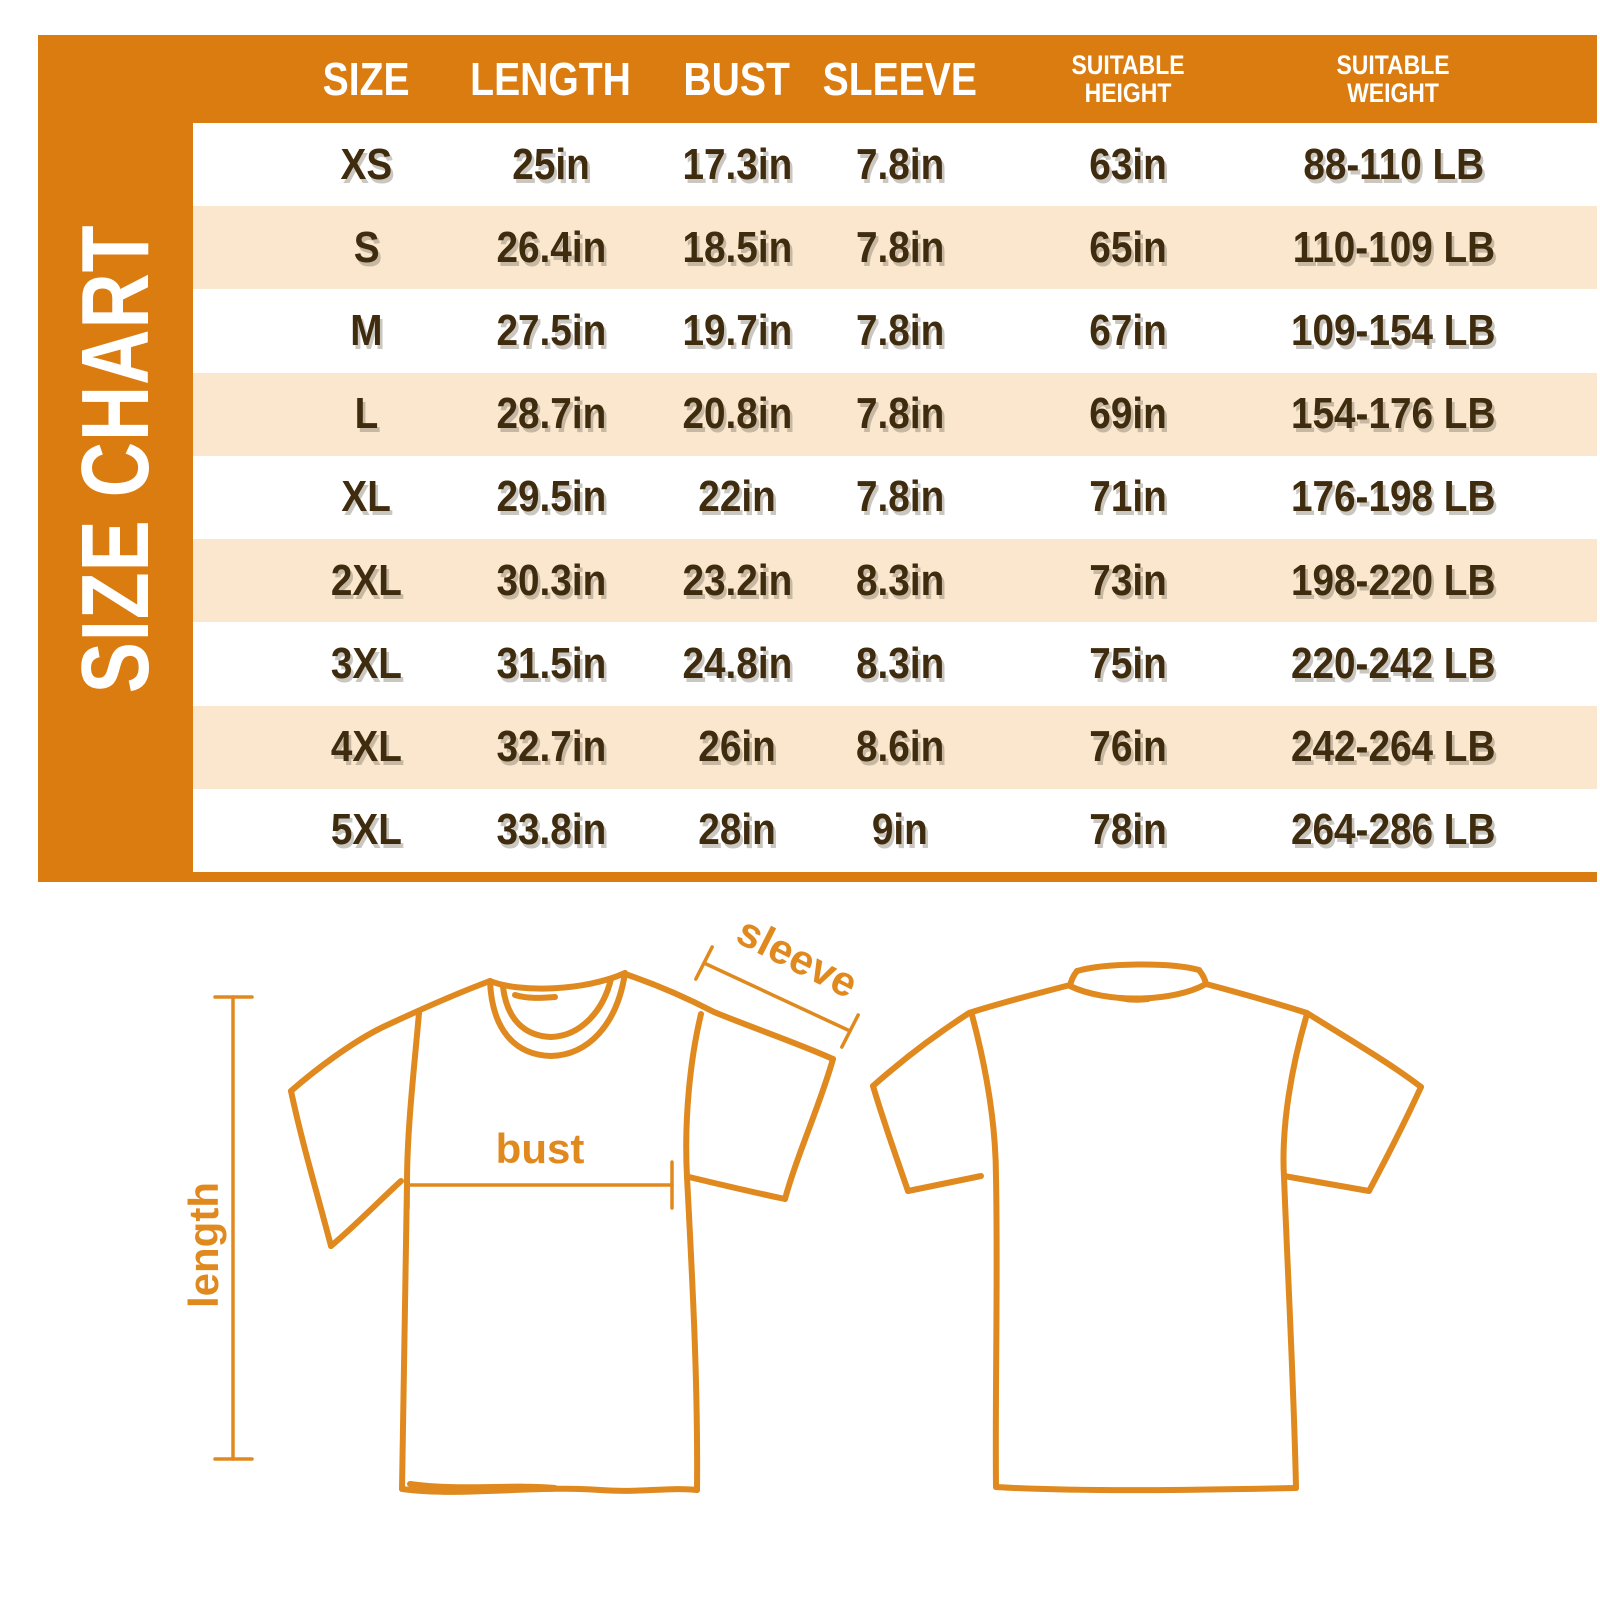  What do you see at coordinates (1128, 78) in the screenshot?
I see `column-header-suitable-height: SUITABLE HEIGHT` at bounding box center [1128, 78].